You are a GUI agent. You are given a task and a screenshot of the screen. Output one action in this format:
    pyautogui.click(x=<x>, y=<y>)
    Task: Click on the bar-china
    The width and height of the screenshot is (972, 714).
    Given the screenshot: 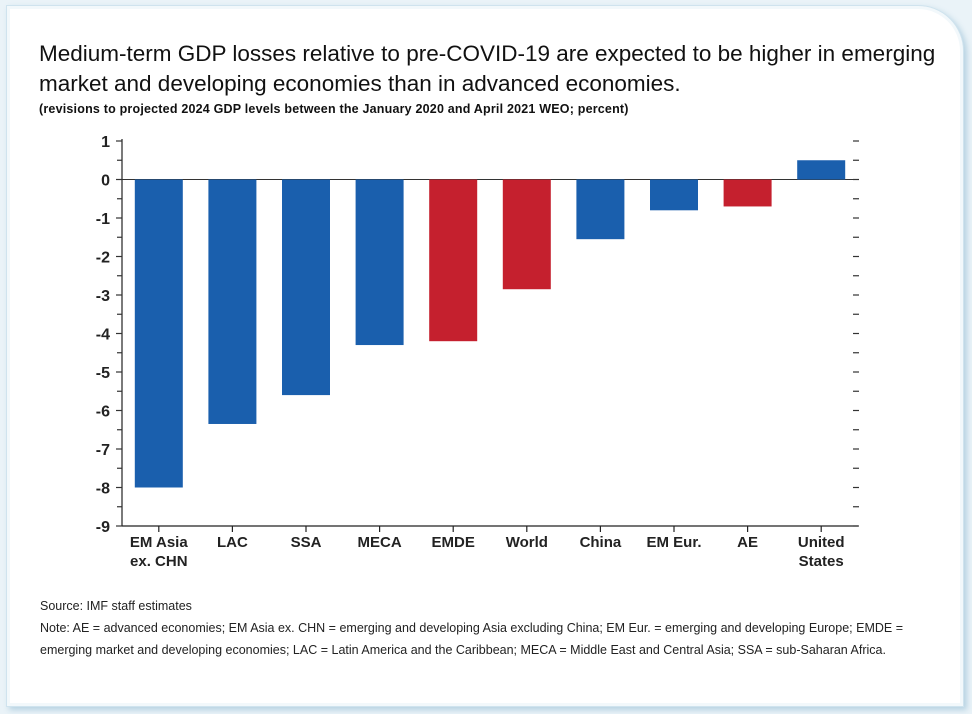 What is the action you would take?
    pyautogui.click(x=600, y=209)
    